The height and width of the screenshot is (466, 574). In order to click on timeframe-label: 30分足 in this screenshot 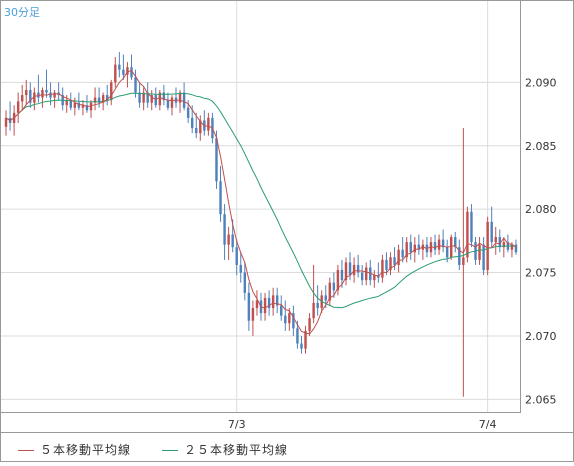, I will do `click(22, 12)`.